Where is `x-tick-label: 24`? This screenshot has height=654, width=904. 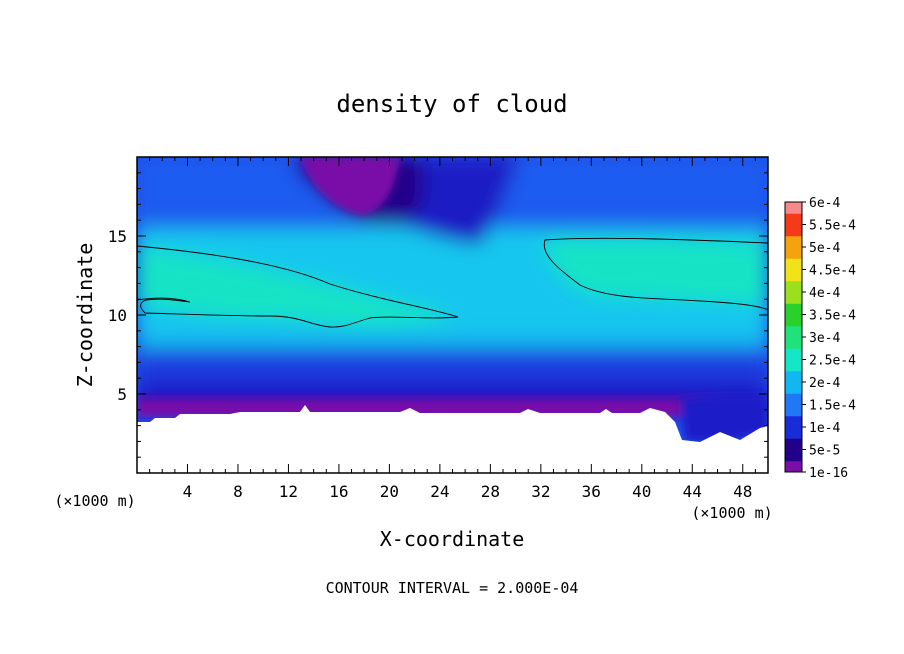
x-tick-label: 24 is located at coordinates (439, 491).